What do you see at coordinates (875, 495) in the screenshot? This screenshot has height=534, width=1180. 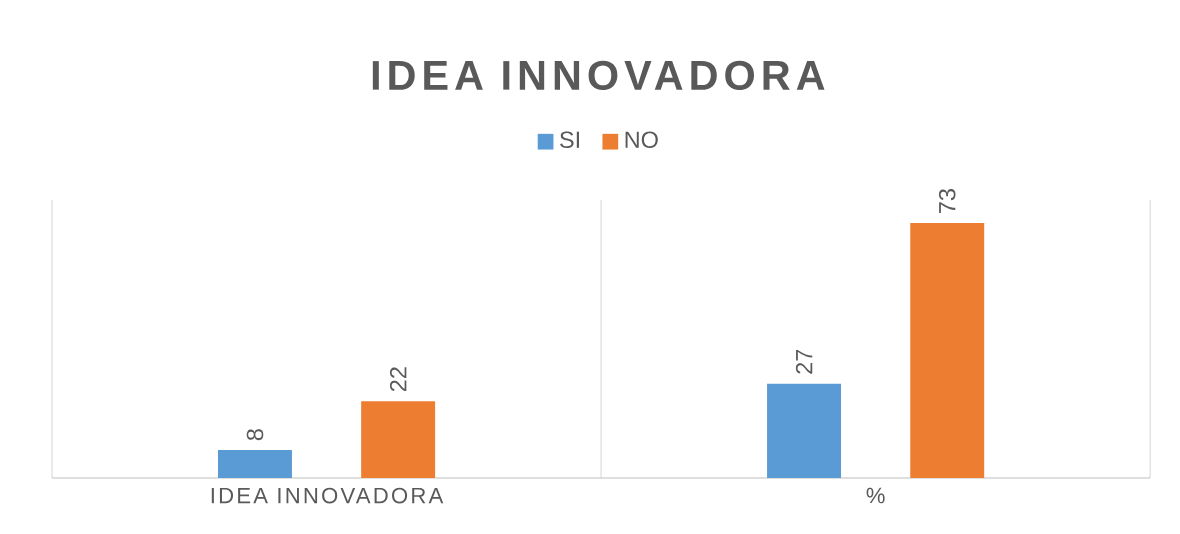 I see `x-tick-label: %` at bounding box center [875, 495].